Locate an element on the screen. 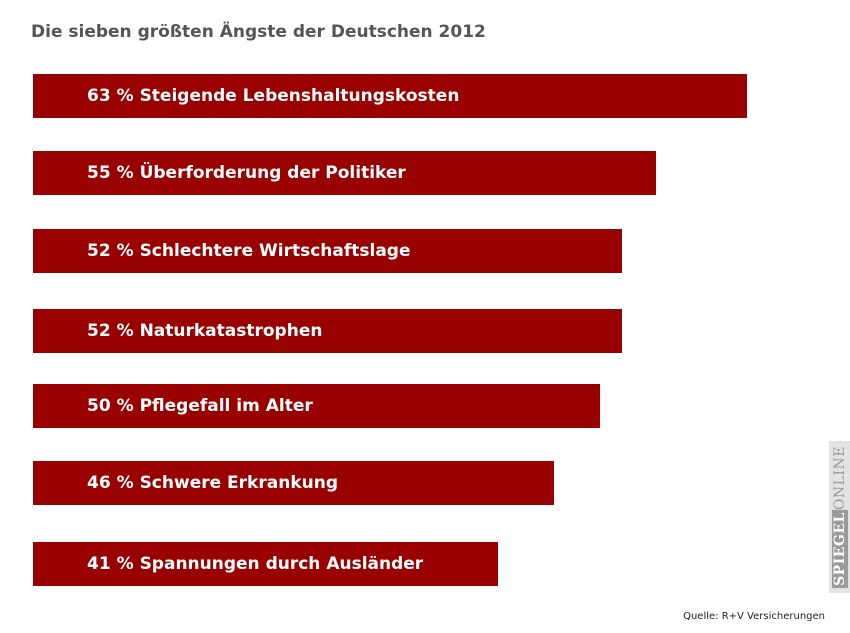 Image resolution: width=850 pixels, height=633 pixels. bar-label: 50 % Pflegefall im Alter is located at coordinates (200, 406).